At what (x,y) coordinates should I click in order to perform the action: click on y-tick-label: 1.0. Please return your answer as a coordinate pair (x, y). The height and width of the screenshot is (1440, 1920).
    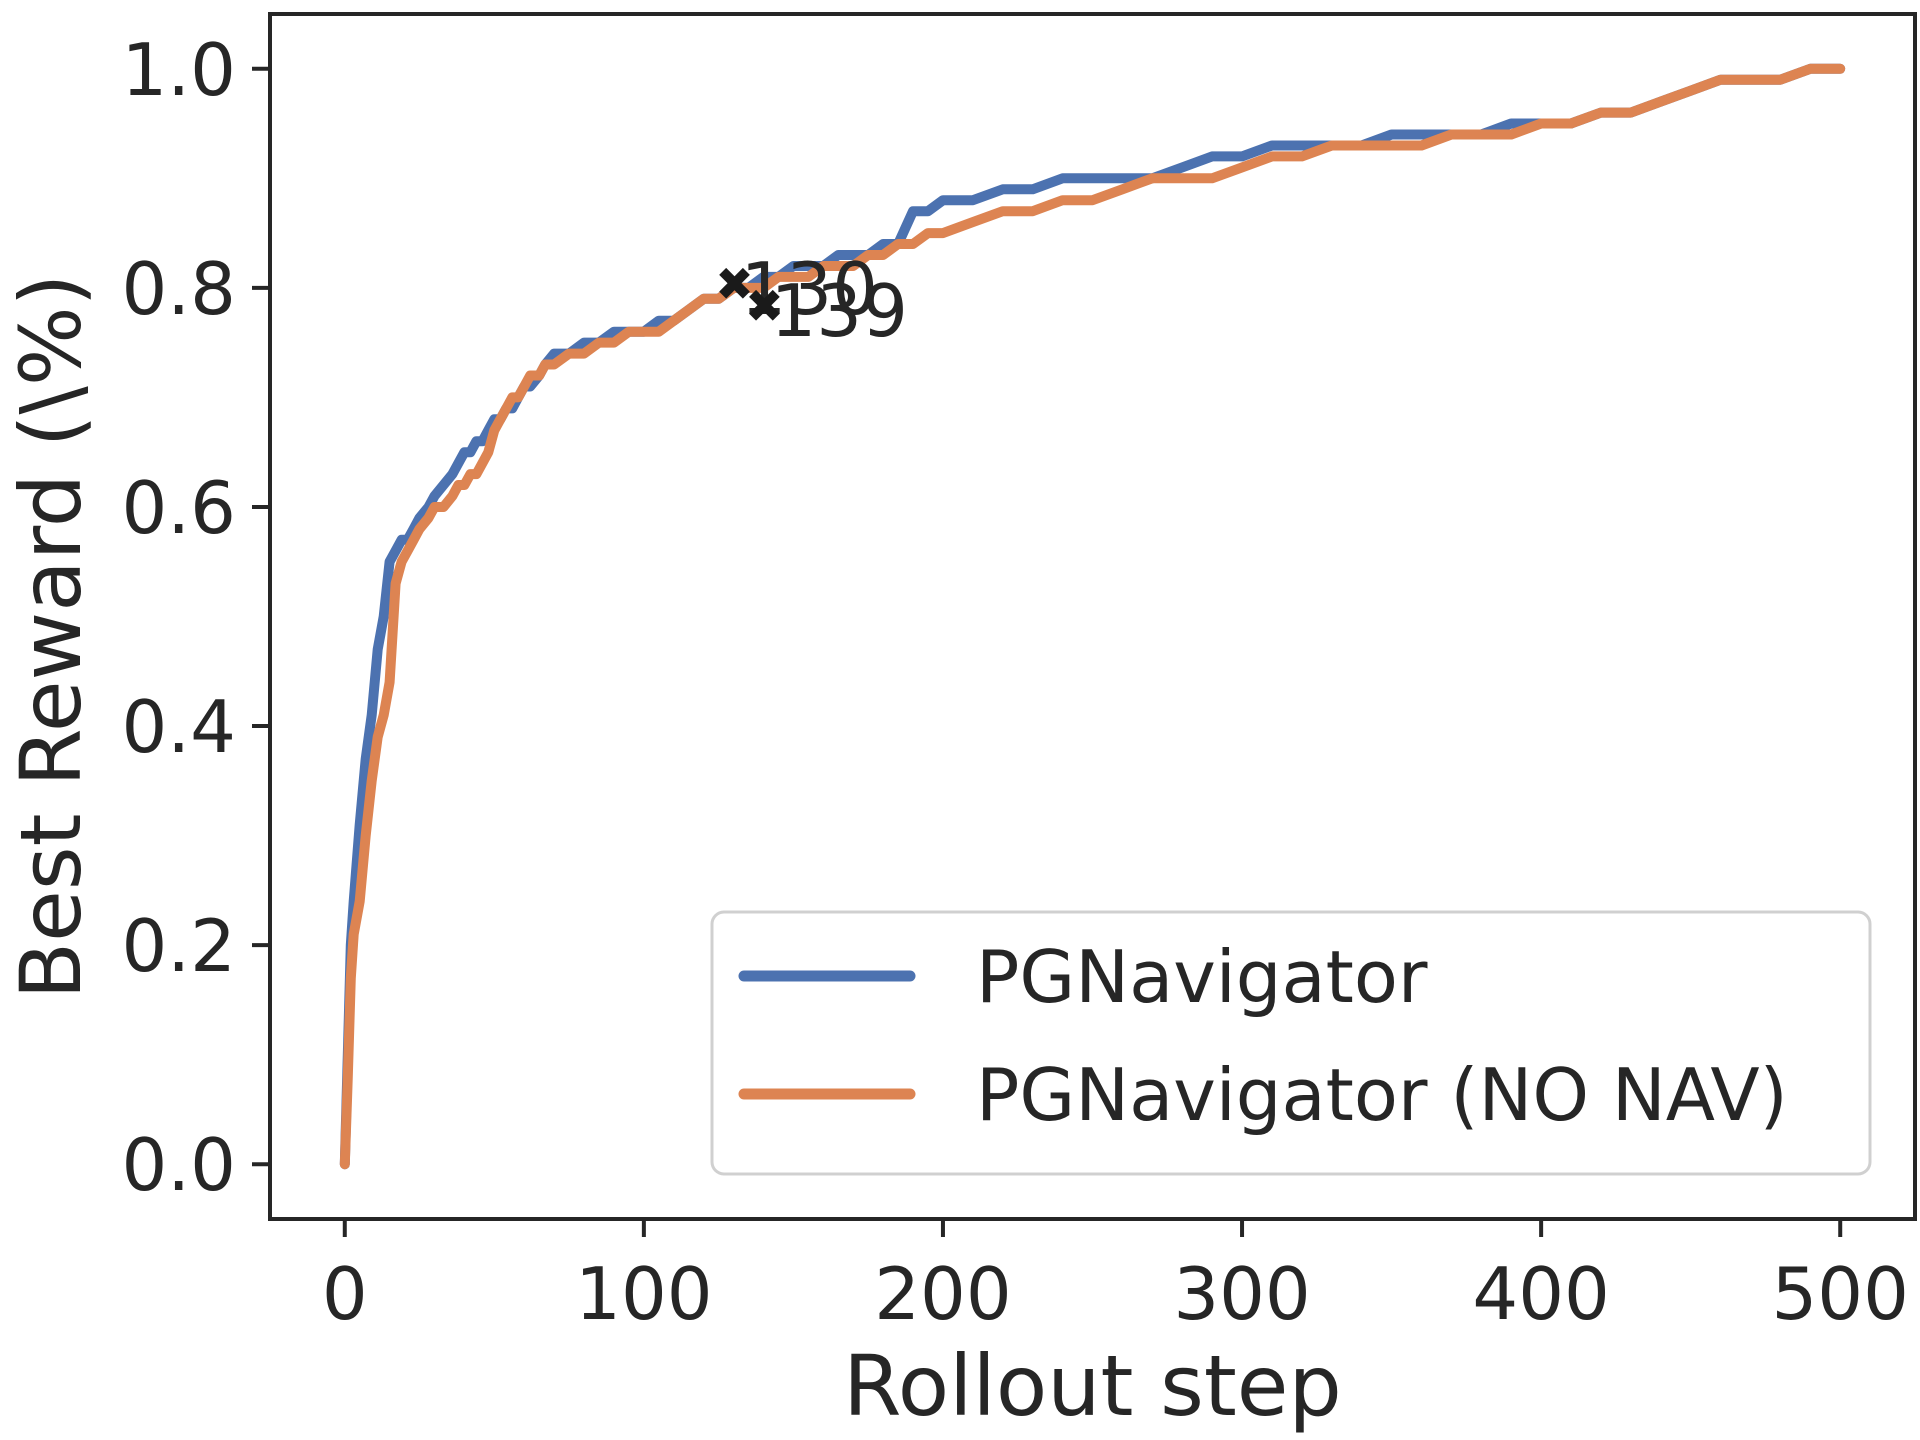
    Looking at the image, I should click on (178, 70).